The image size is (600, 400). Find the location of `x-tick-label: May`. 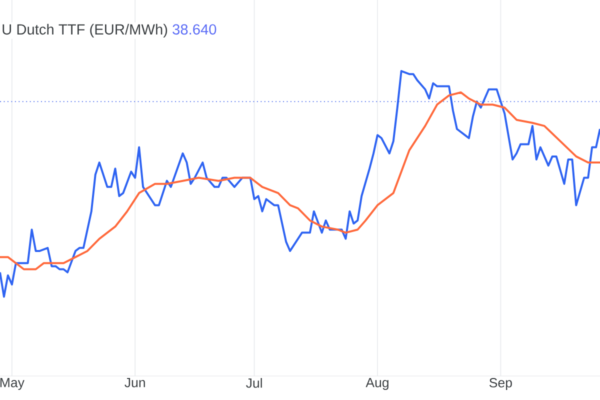

x-tick-label: May is located at coordinates (12, 384).